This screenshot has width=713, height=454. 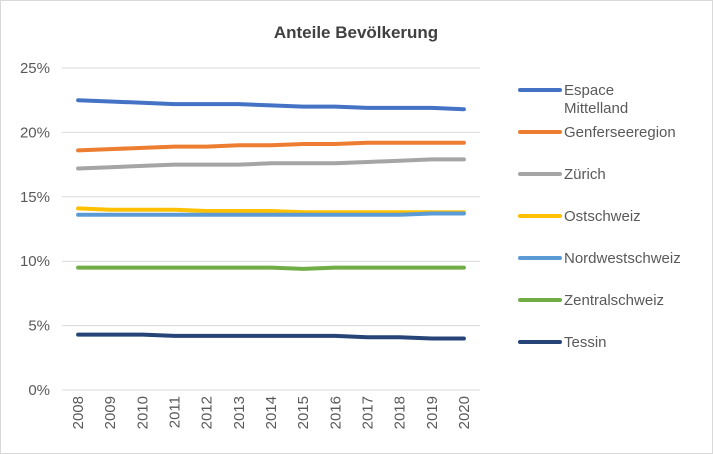 What do you see at coordinates (35, 132) in the screenshot?
I see `y-tick-label: 20%` at bounding box center [35, 132].